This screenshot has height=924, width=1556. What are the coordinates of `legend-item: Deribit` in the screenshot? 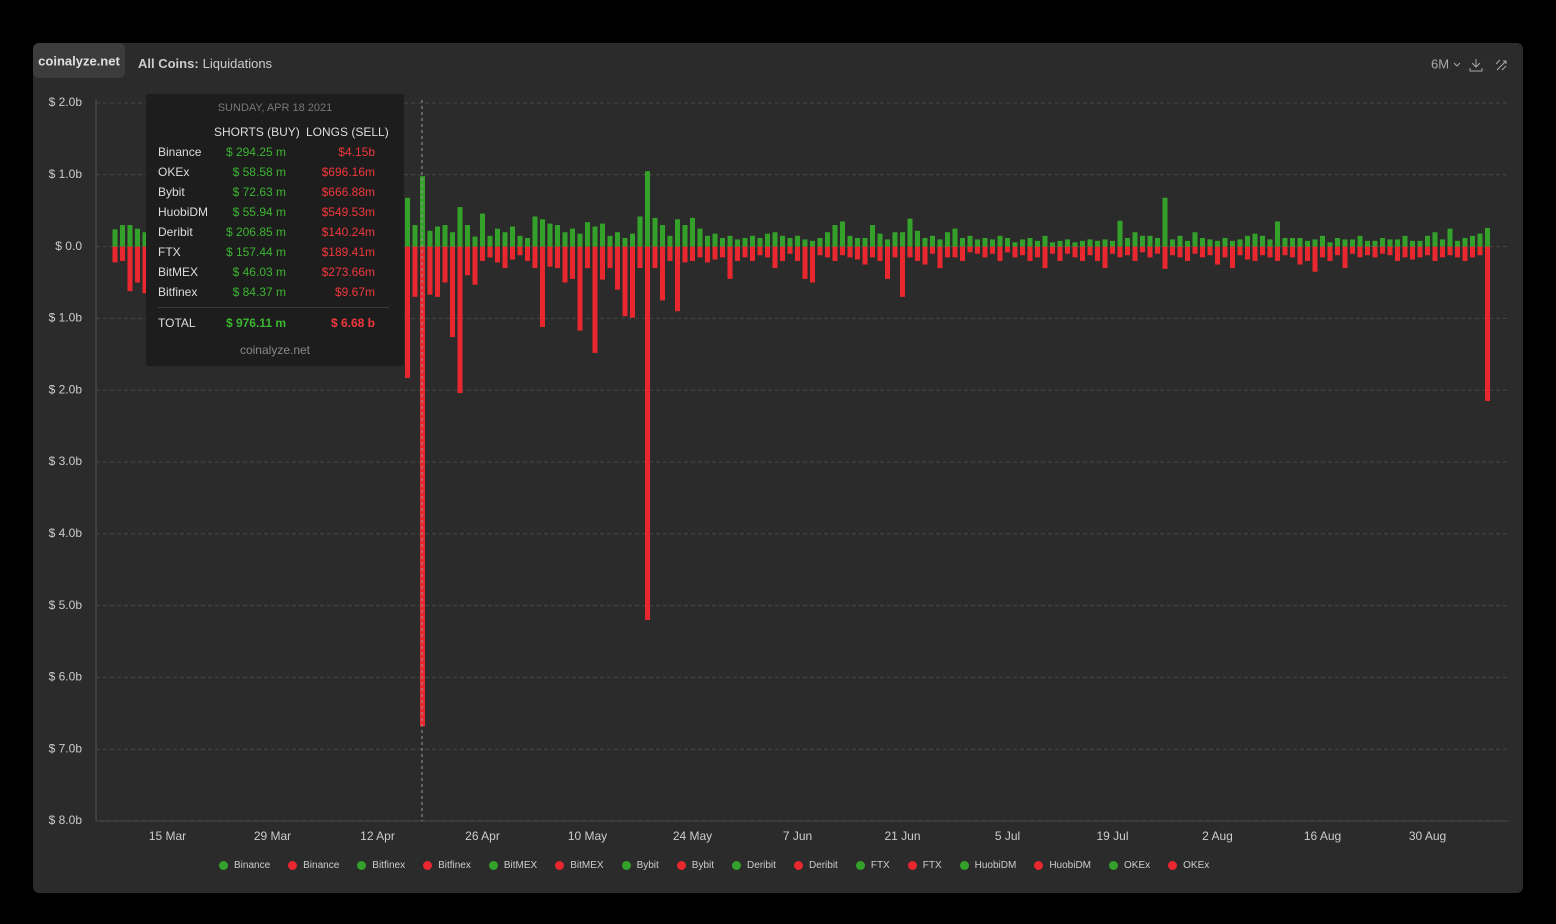 It's located at (754, 865).